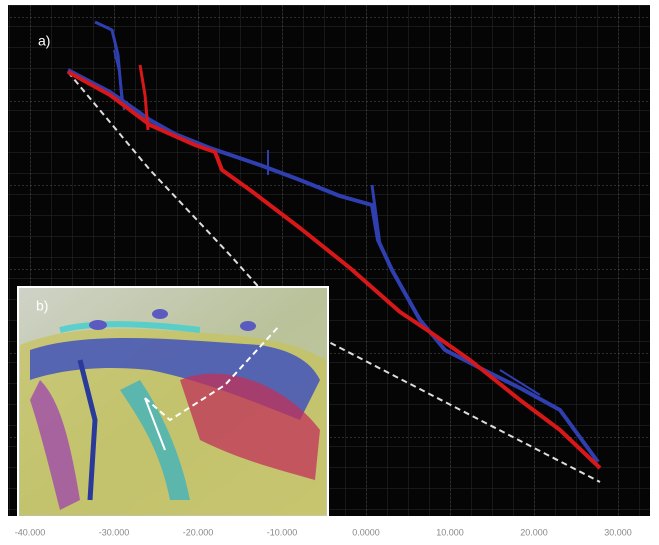 This screenshot has width=659, height=545. Describe the element at coordinates (30, 532) in the screenshot. I see `x-tick-label: -40.000` at that location.